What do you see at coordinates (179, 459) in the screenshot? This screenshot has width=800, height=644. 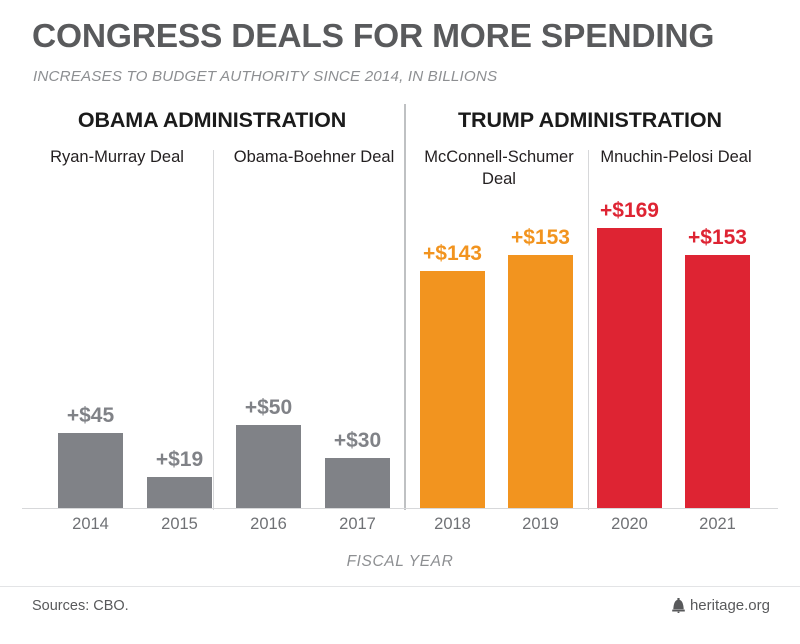 I see `bar-value-label-2015: +$19` at bounding box center [179, 459].